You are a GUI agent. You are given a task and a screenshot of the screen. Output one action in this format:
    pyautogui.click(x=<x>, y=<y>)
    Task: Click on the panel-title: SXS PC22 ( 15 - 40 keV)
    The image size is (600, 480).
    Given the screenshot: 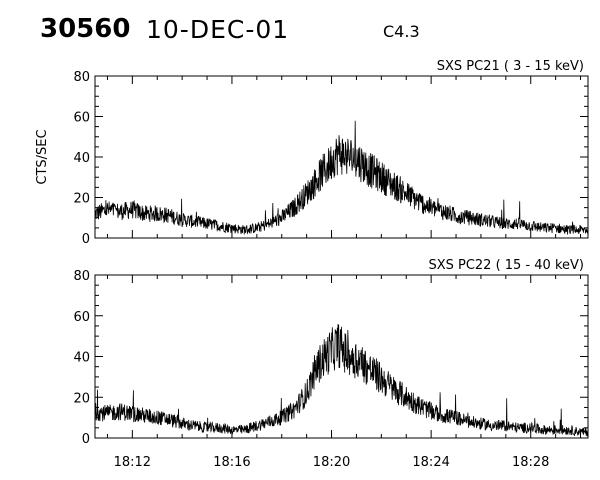 What is the action you would take?
    pyautogui.click(x=506, y=265)
    